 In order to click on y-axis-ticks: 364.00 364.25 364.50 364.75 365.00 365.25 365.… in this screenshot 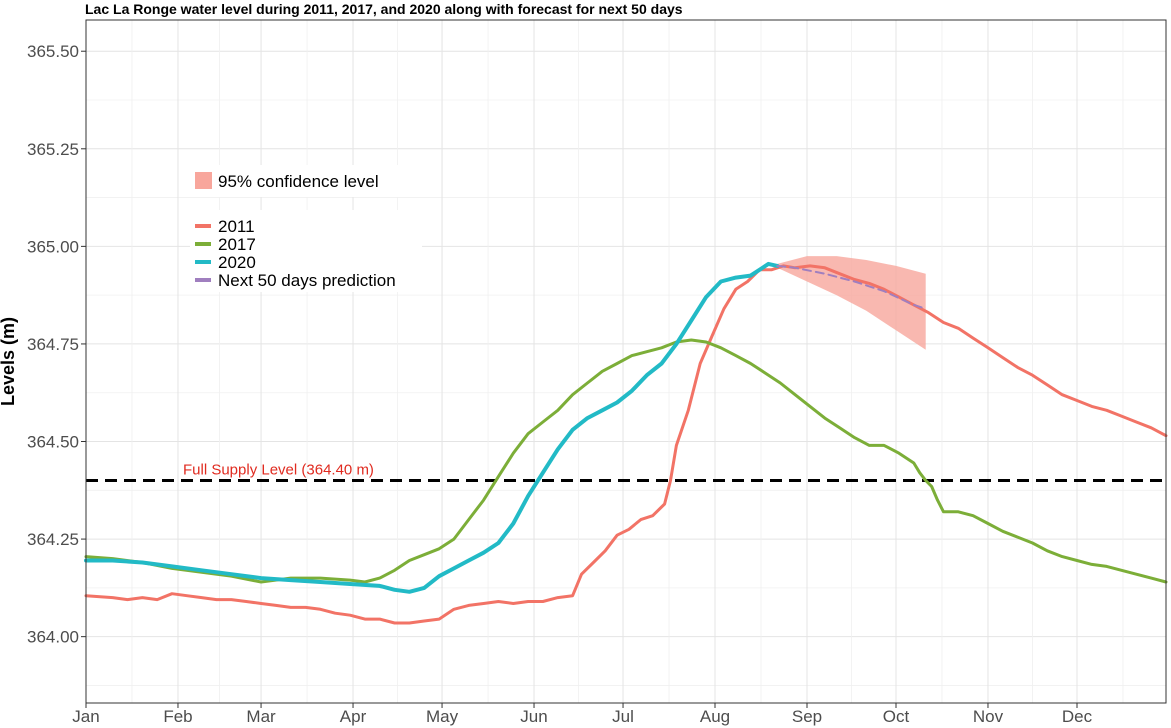, I will do `click(56, 344)`.